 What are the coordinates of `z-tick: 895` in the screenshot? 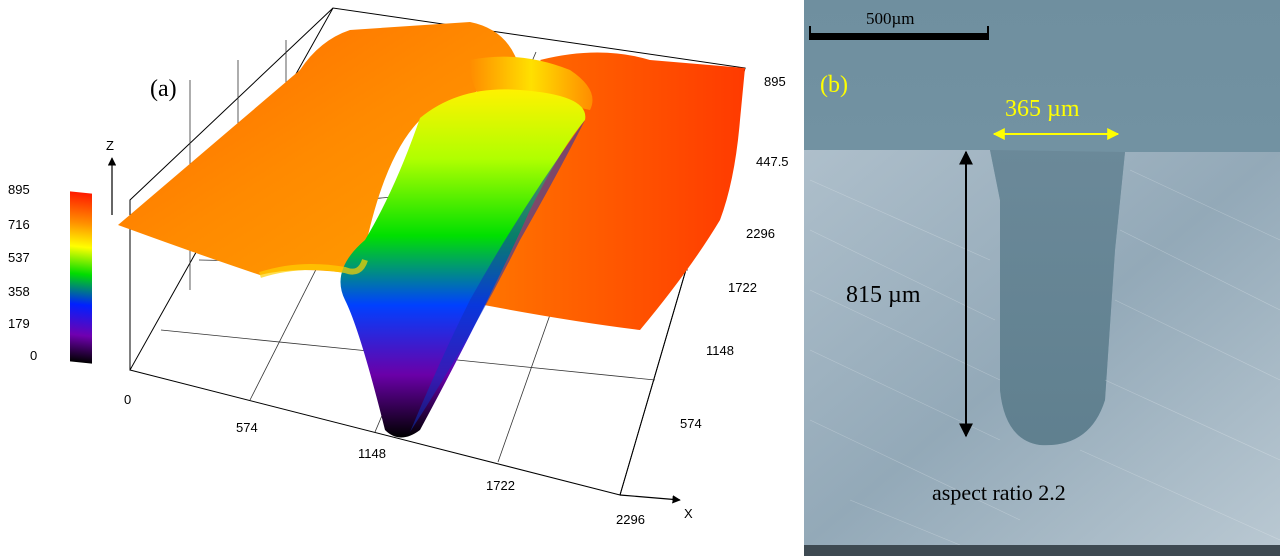 It's located at (775, 81).